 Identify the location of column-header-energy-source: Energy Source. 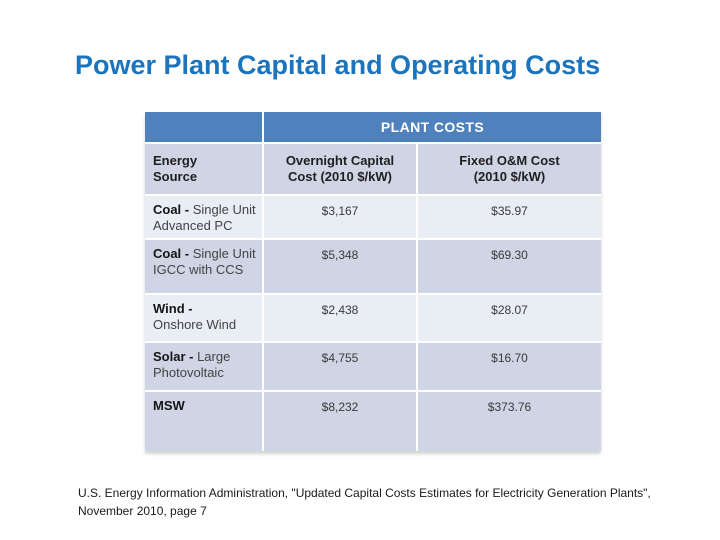
(203, 169).